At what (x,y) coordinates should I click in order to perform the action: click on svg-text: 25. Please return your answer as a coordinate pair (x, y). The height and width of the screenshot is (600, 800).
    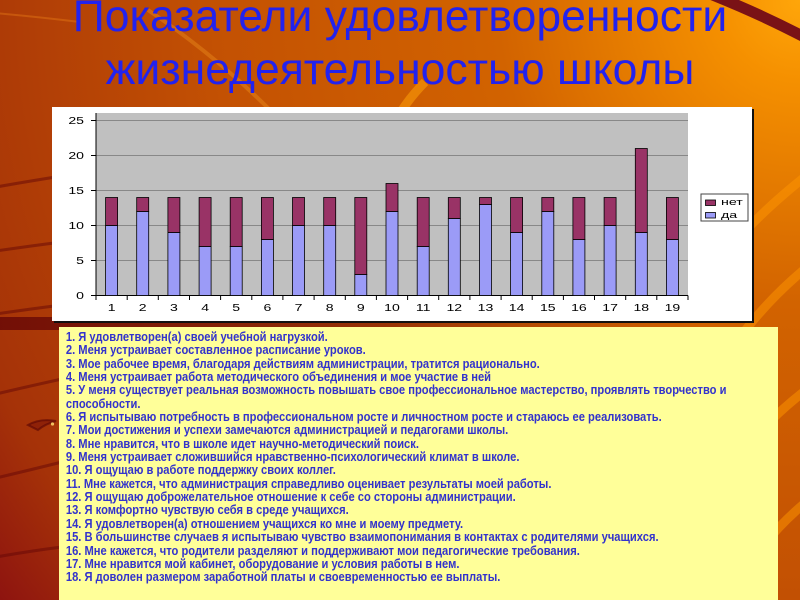
    Looking at the image, I should click on (76, 120).